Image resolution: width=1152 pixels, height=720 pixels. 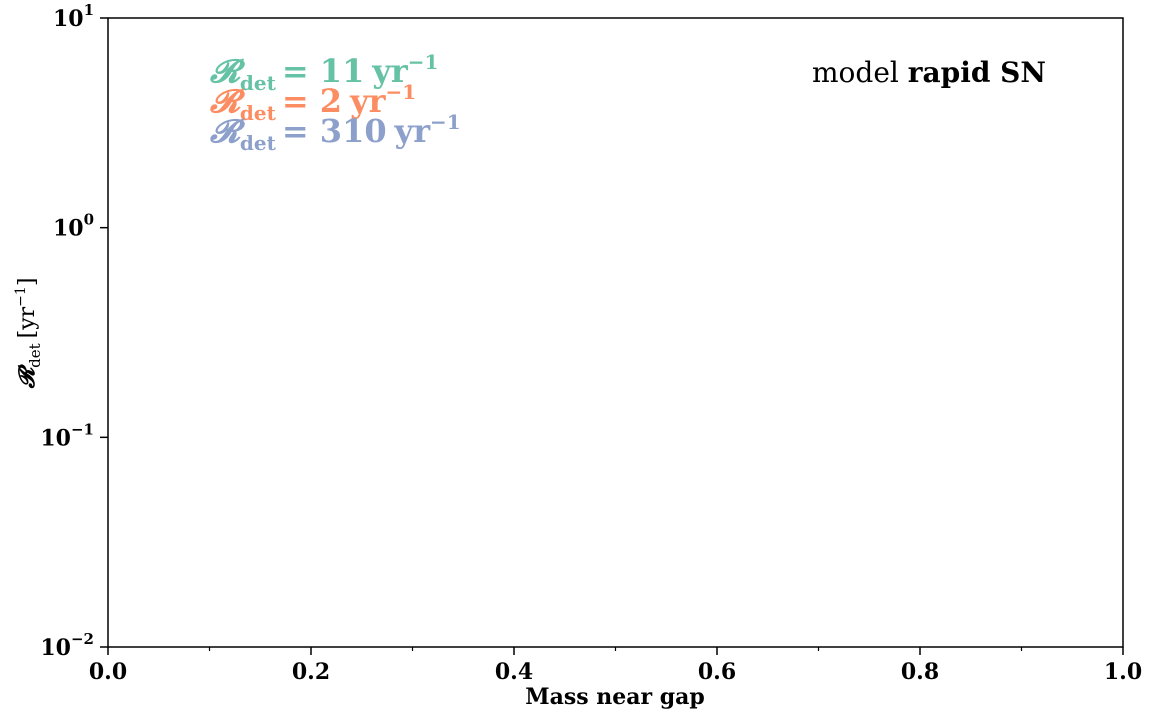 What do you see at coordinates (514, 672) in the screenshot?
I see `x-tick-label: 0.4` at bounding box center [514, 672].